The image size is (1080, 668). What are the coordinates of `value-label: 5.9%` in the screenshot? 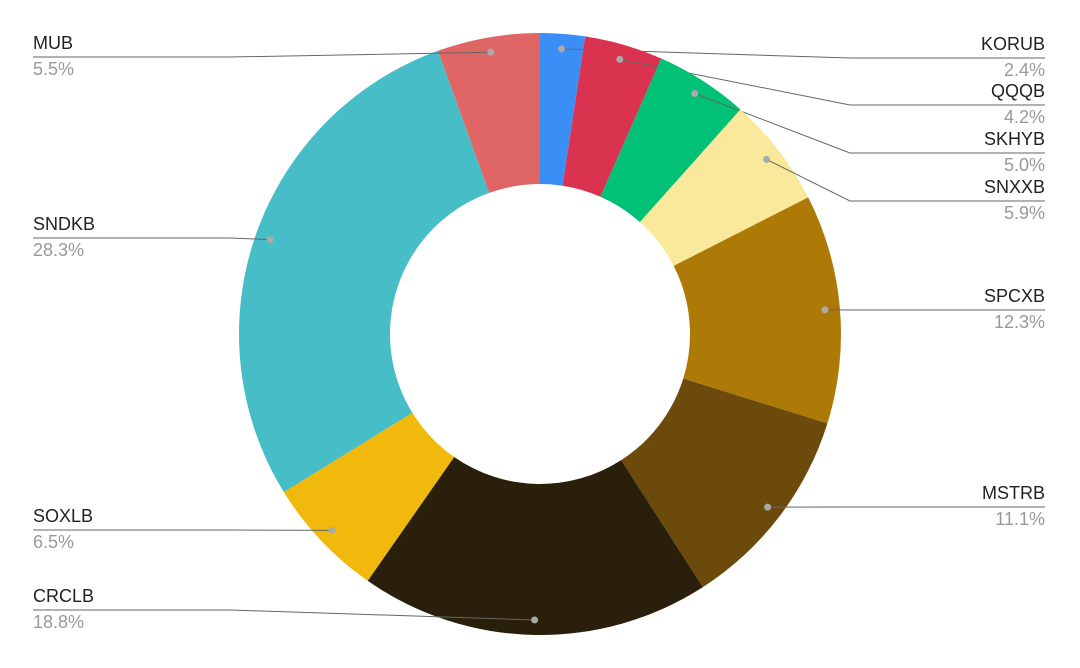 It's located at (1024, 213).